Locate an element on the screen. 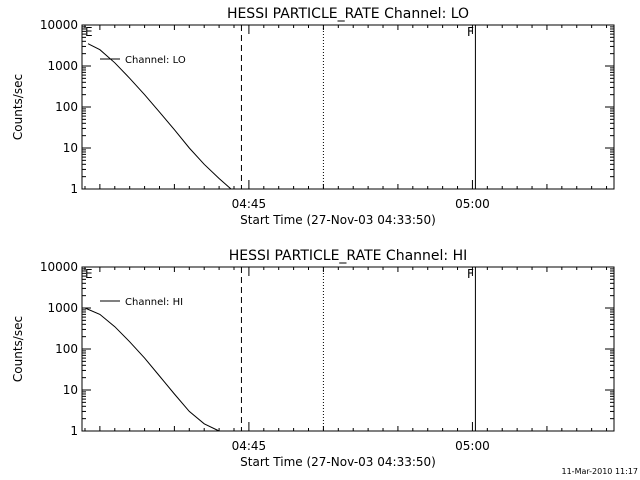 The width and height of the screenshot is (640, 480). chart-title: HESSI PARTICLE_RATE Channel: HI is located at coordinates (348, 256).